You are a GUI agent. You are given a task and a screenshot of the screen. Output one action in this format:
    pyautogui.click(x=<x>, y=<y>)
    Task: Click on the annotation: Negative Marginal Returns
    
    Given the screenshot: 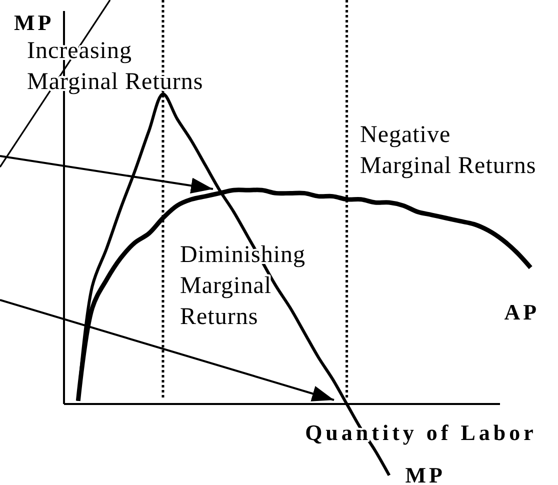 What is the action you would take?
    pyautogui.click(x=448, y=150)
    